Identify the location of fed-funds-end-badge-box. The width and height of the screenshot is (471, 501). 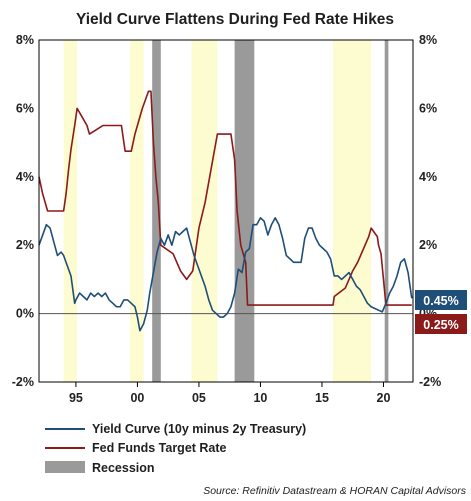
(441, 324).